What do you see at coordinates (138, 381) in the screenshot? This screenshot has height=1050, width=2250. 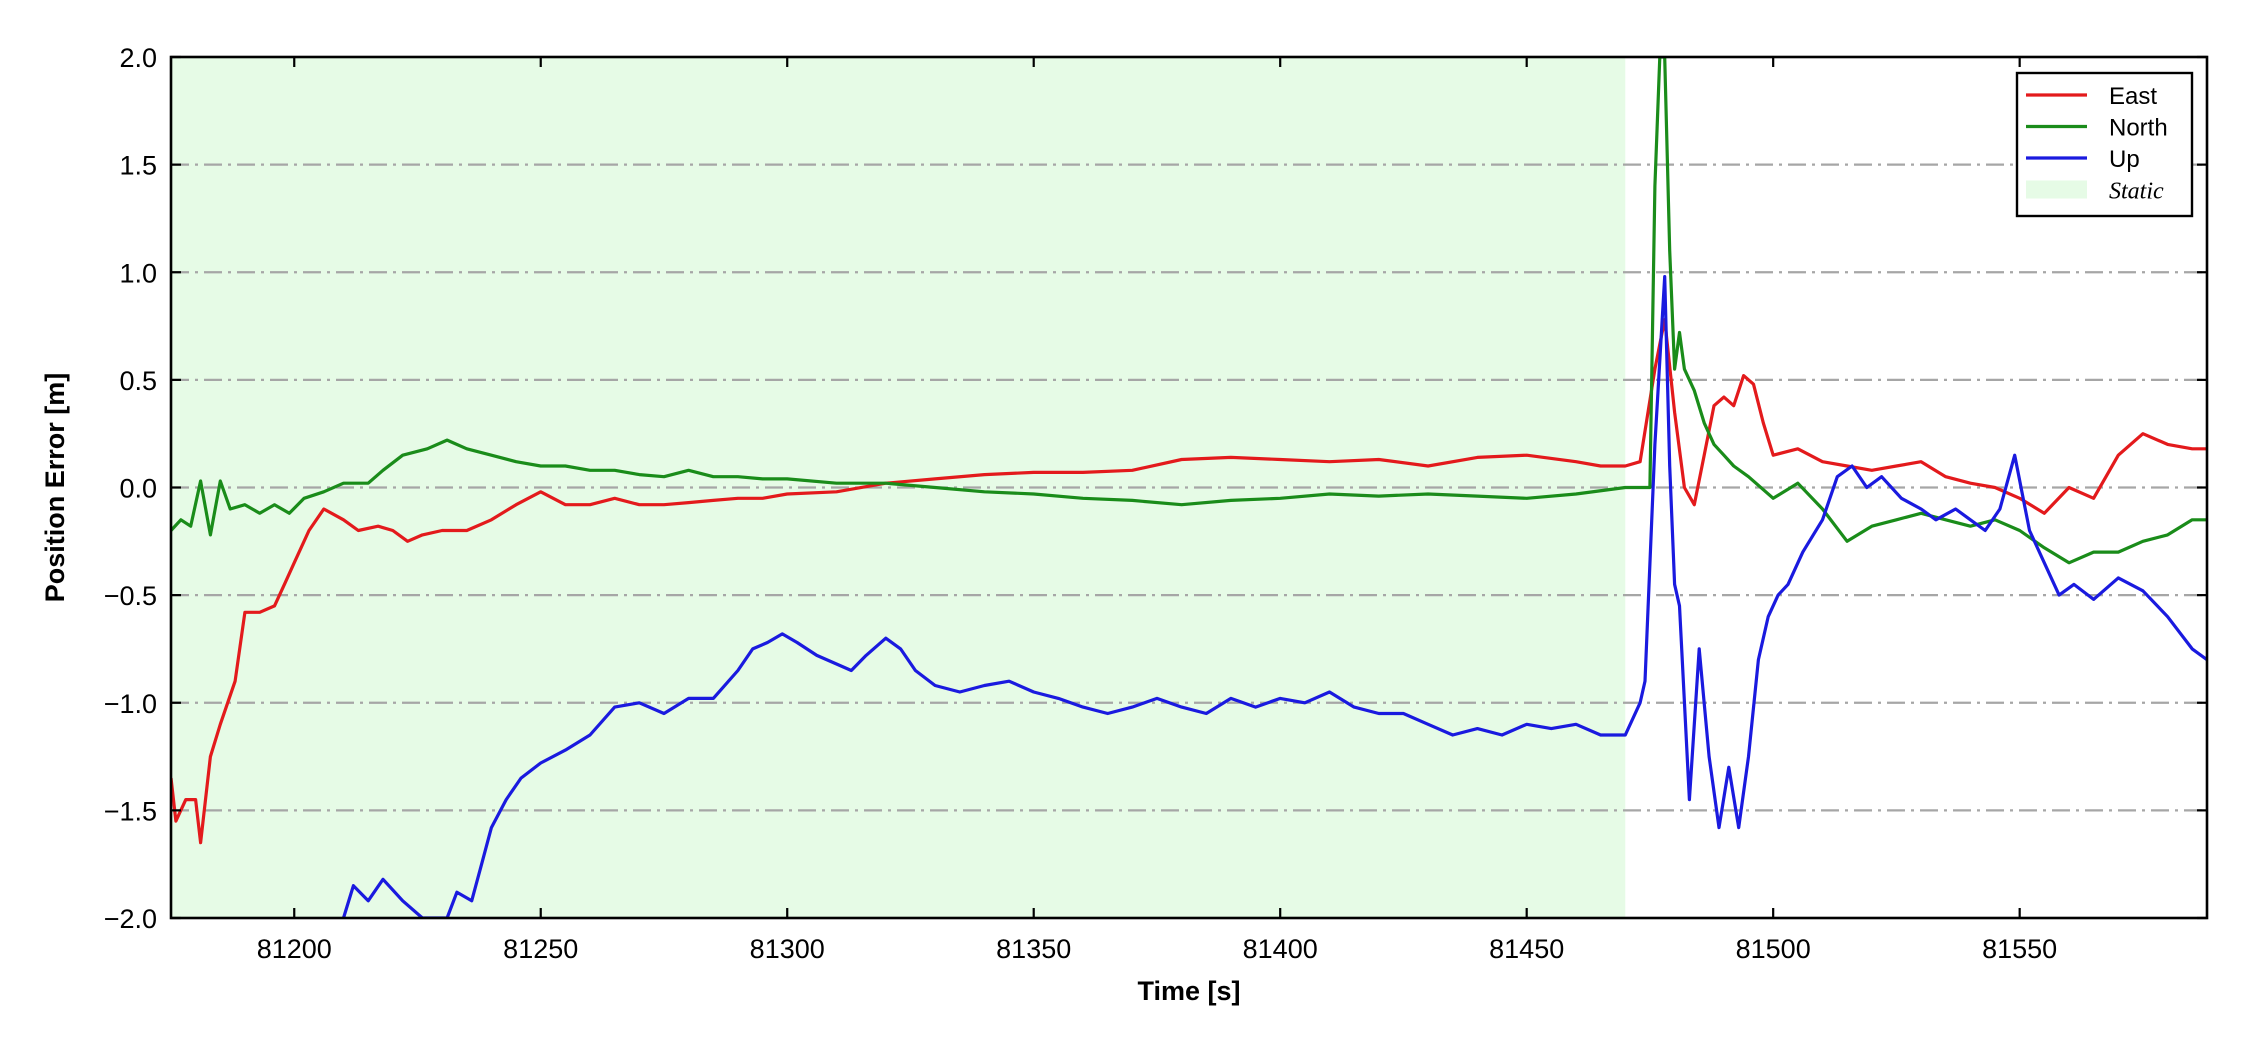 I see `y-tick-label: 0.5` at bounding box center [138, 381].